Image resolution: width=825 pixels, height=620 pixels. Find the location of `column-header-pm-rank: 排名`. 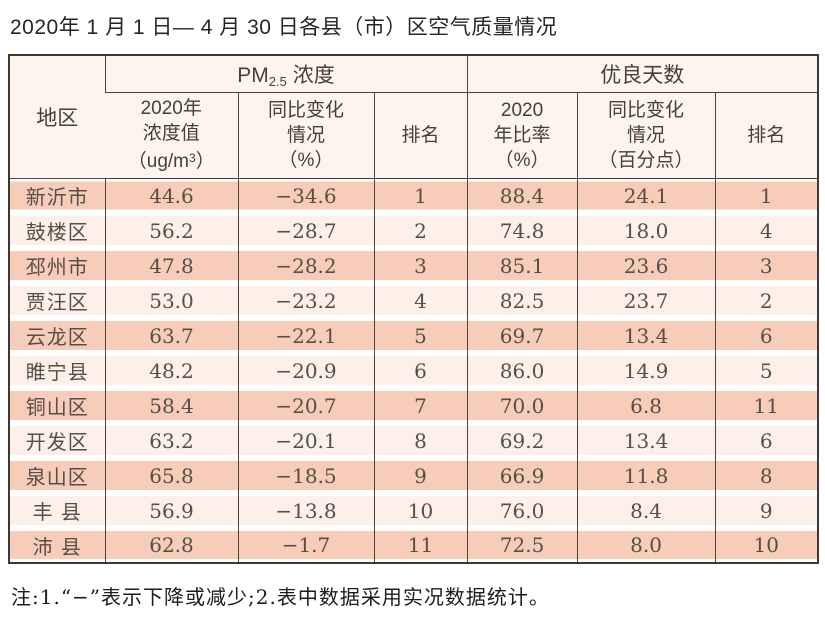

column-header-pm-rank: 排名 is located at coordinates (420, 135).